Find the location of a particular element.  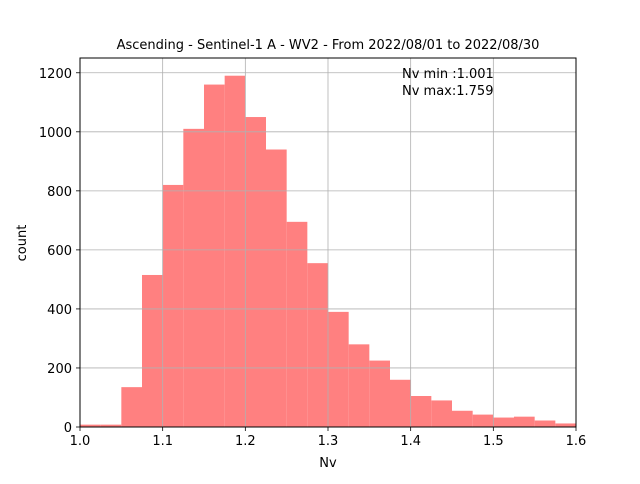

x-tick-label: 1.2 is located at coordinates (245, 441).